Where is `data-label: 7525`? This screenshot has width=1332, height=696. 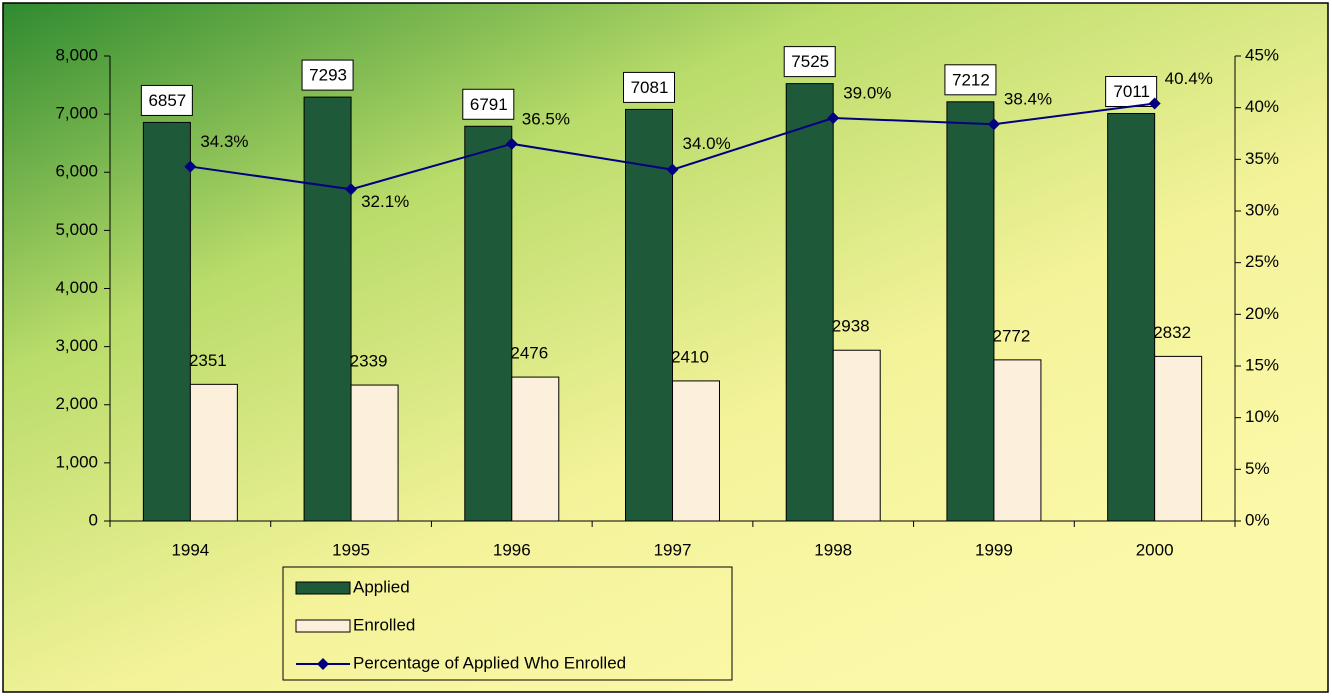 data-label: 7525 is located at coordinates (810, 61).